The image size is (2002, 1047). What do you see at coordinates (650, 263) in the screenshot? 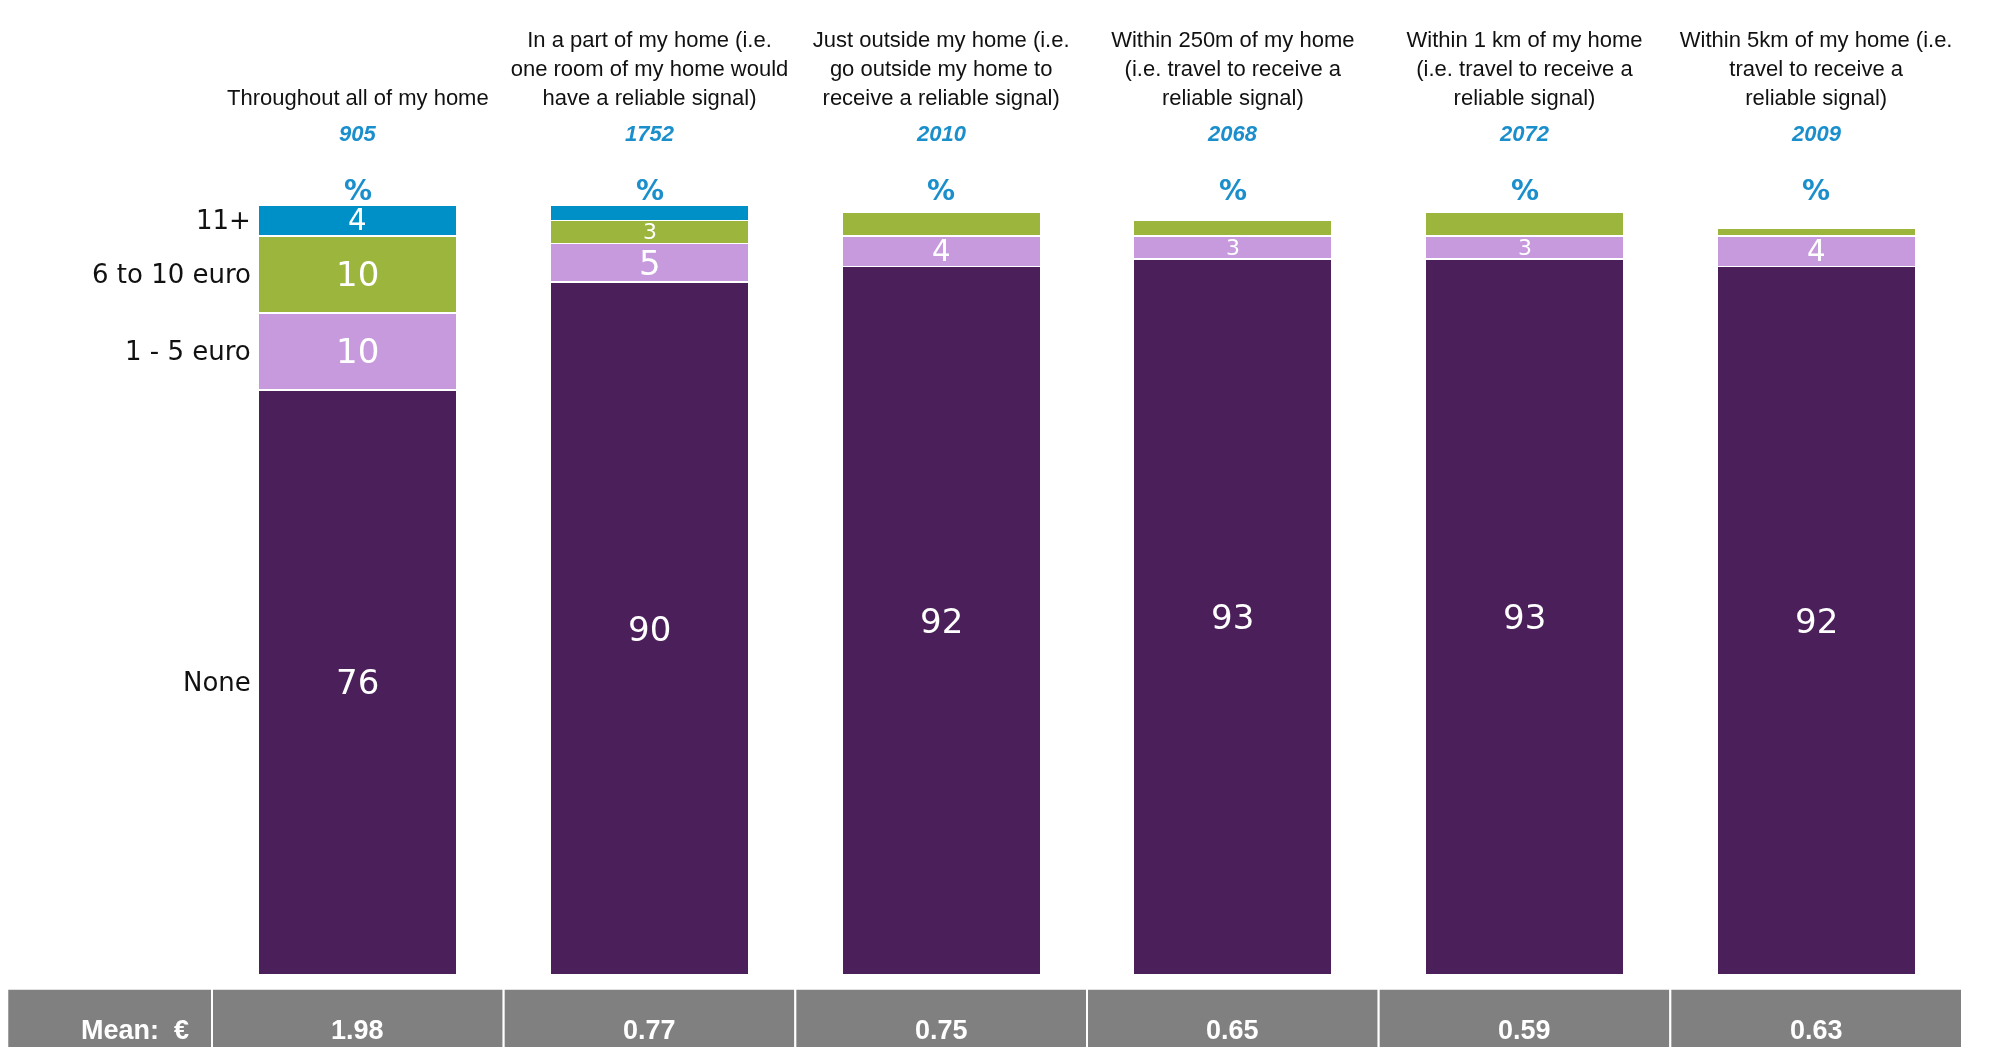
I see `data-label: 5` at bounding box center [650, 263].